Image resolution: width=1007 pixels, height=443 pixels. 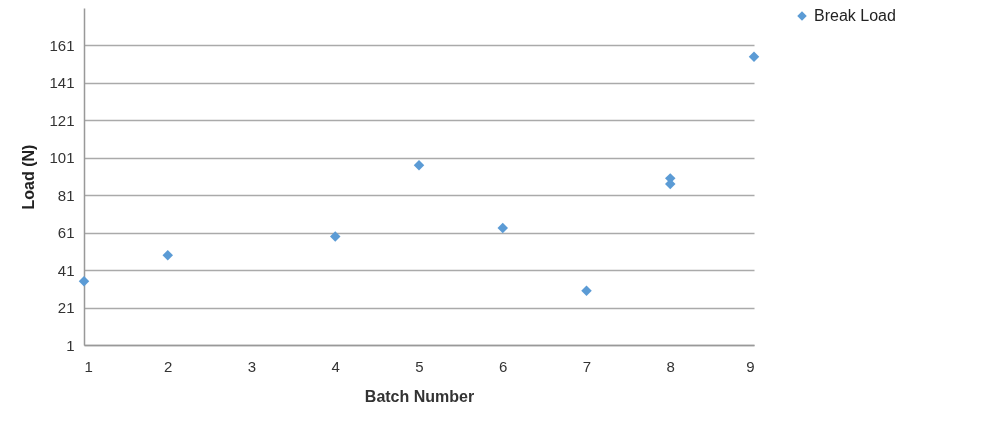 What do you see at coordinates (750, 366) in the screenshot?
I see `x-tick-label: 9` at bounding box center [750, 366].